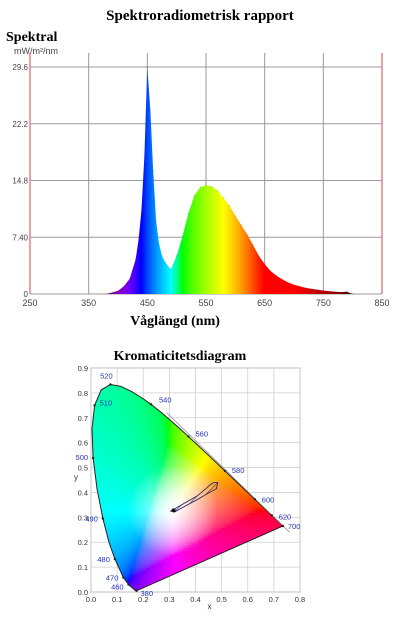 This screenshot has height=623, width=400. What do you see at coordinates (20, 237) in the screenshot?
I see `spectrum-y-tick-label: 7.40` at bounding box center [20, 237].